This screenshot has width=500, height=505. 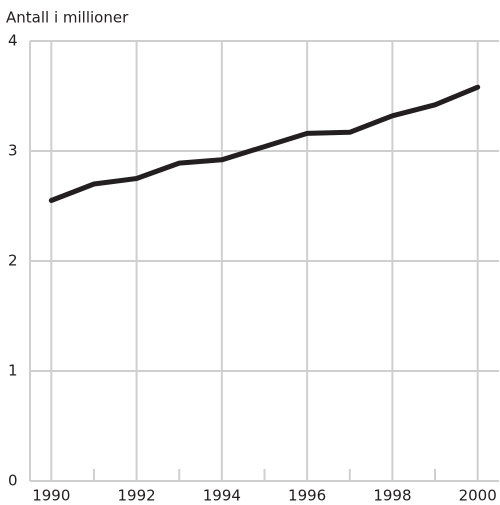 I want to click on y-axis-label: Antall i millioner, so click(x=67, y=18).